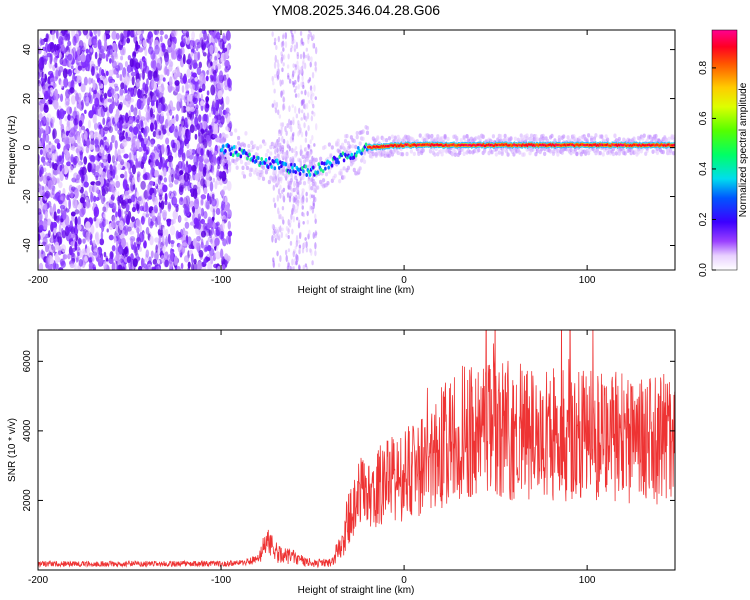 The height and width of the screenshot is (600, 750). Describe the element at coordinates (38, 280) in the screenshot. I see `spectrogram-xtick-label: -200` at that location.